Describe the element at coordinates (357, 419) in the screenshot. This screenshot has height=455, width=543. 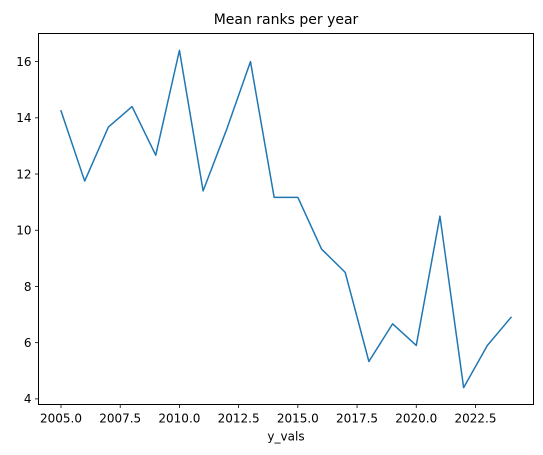
I see `x-tick-label: 2017.5` at that location.